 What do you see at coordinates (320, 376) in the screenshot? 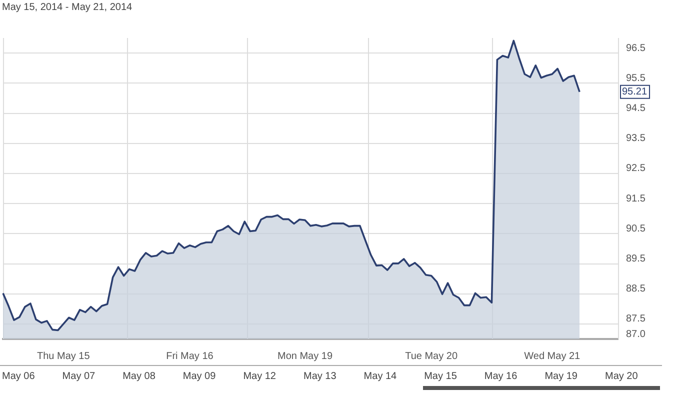
I see `text: May 13` at bounding box center [320, 376].